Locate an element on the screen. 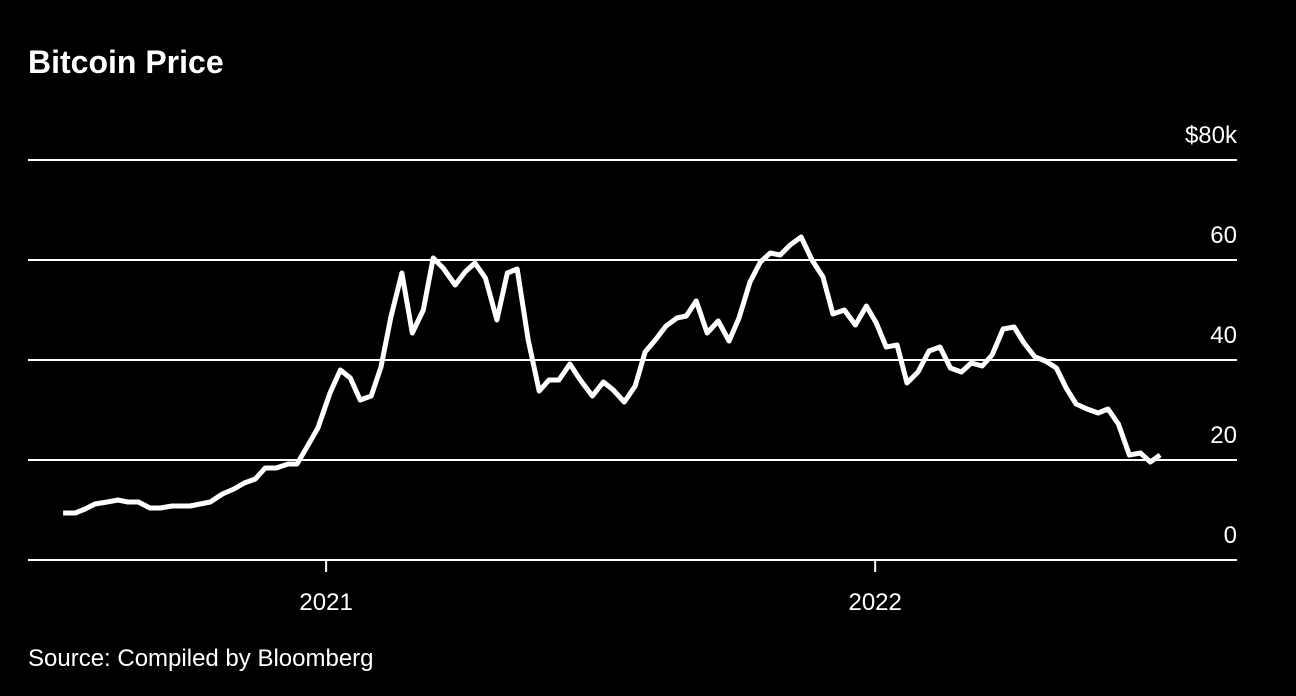  y-tick-label: $80k is located at coordinates (1211, 135).